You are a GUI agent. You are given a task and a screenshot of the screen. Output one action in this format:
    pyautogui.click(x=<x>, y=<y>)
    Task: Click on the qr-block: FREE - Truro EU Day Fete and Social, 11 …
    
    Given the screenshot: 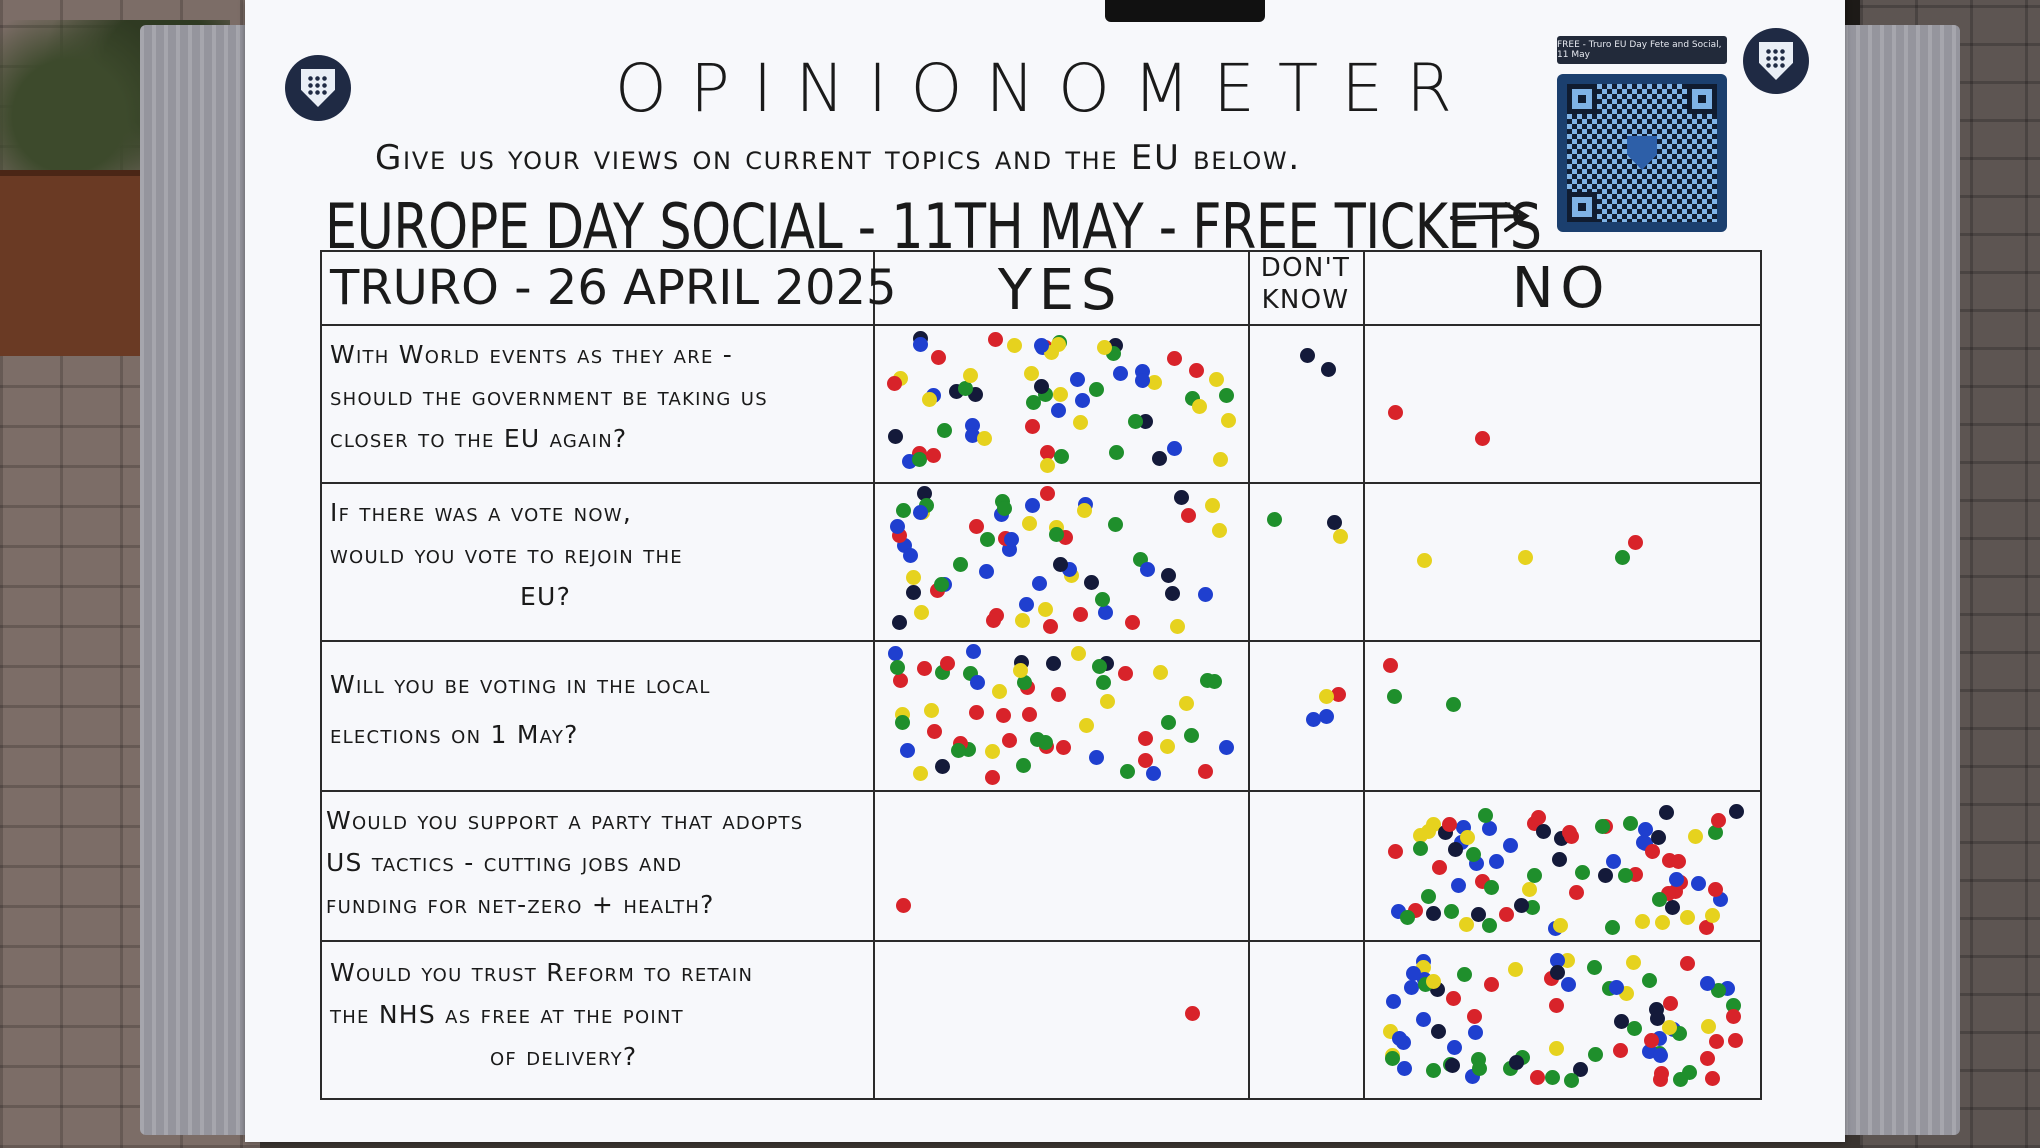 What is the action you would take?
    pyautogui.click(x=1642, y=136)
    